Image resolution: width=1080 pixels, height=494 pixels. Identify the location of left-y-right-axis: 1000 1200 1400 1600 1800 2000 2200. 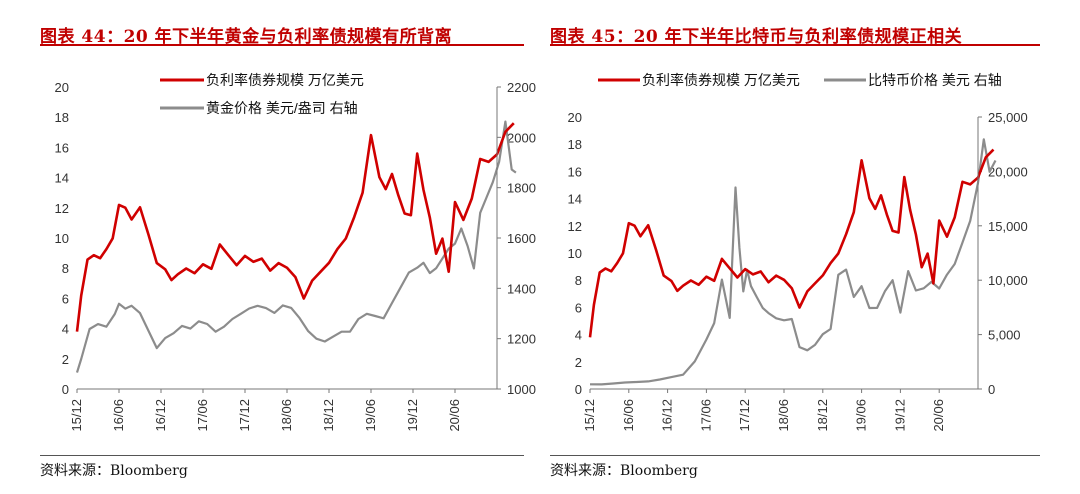
(516, 238).